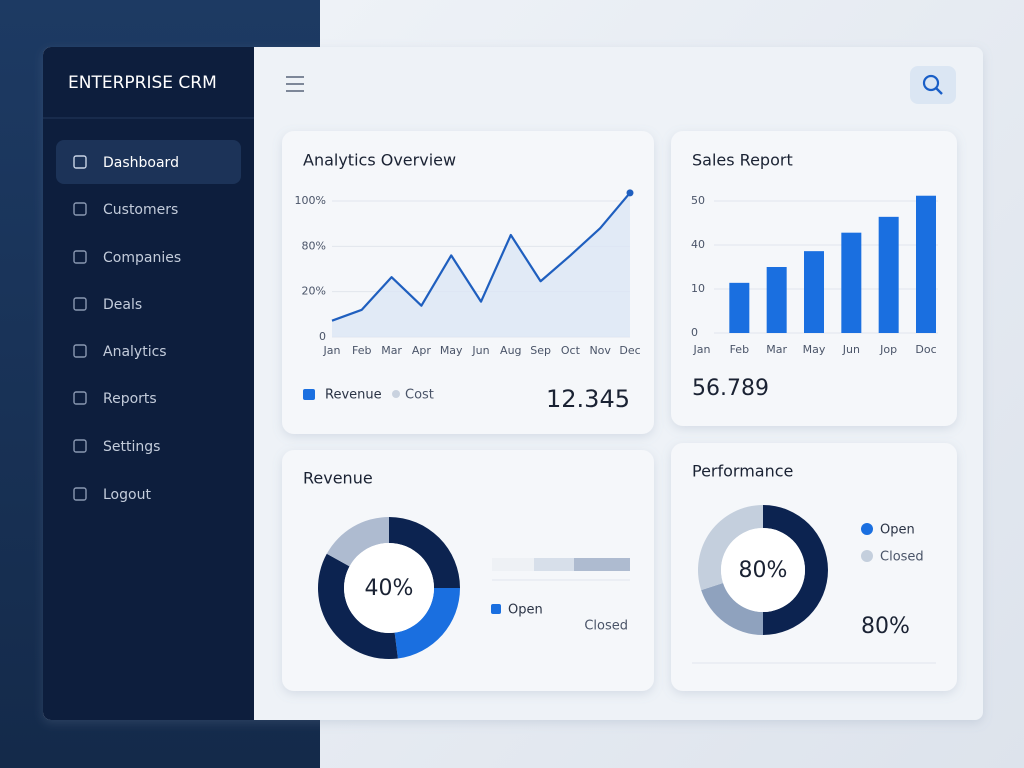  Describe the element at coordinates (629, 350) in the screenshot. I see `x-tick-label: Dec` at that location.